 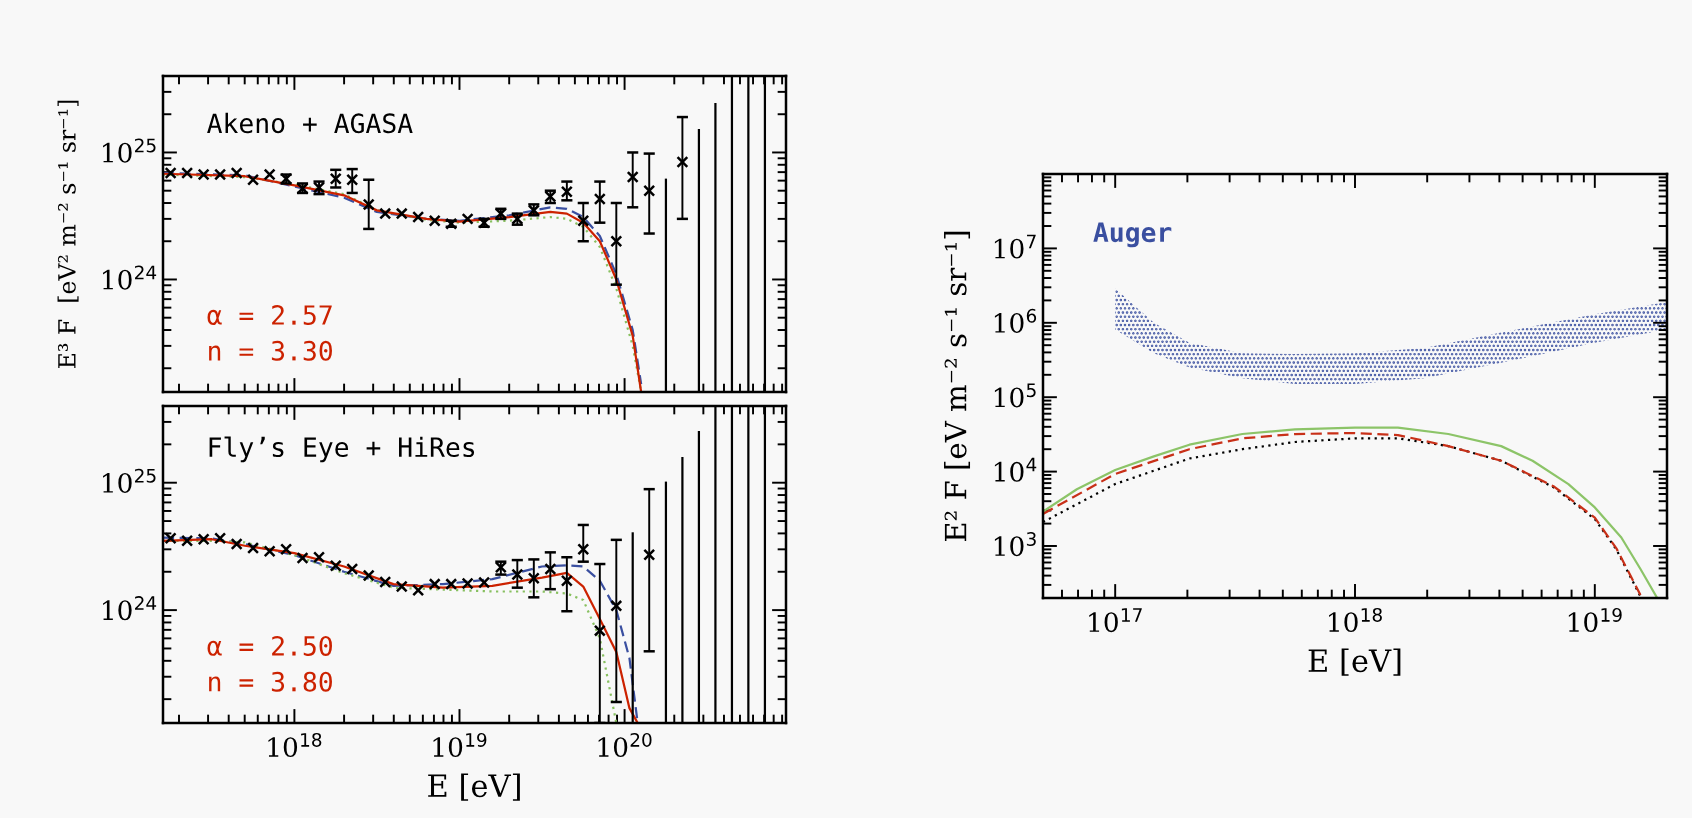 What do you see at coordinates (269, 663) in the screenshot?
I see `annotation: α = 2.50 n = 3.80` at bounding box center [269, 663].